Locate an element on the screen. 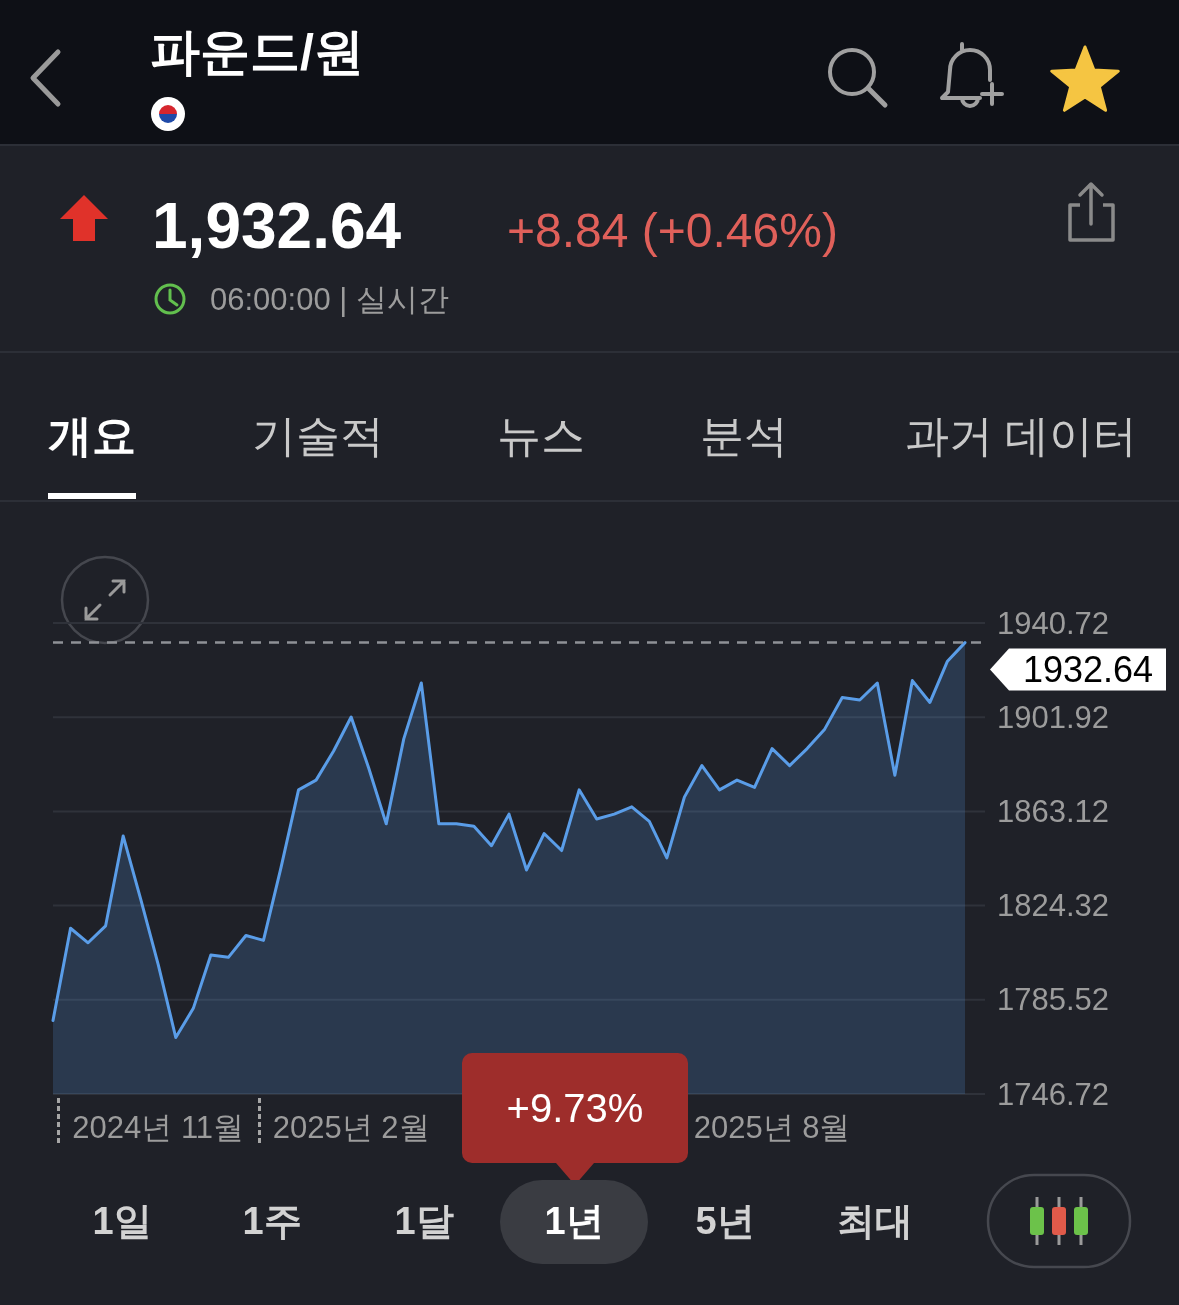 This screenshot has width=1179, height=1305. text: 1주 is located at coordinates (272, 1221).